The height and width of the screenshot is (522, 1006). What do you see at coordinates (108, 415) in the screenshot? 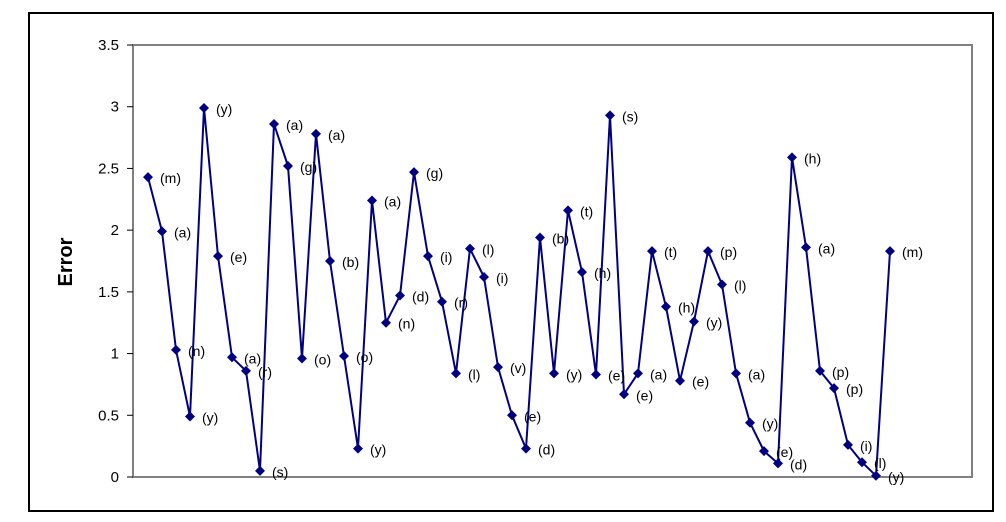
I see `y-tick-label: 0.5` at bounding box center [108, 415].